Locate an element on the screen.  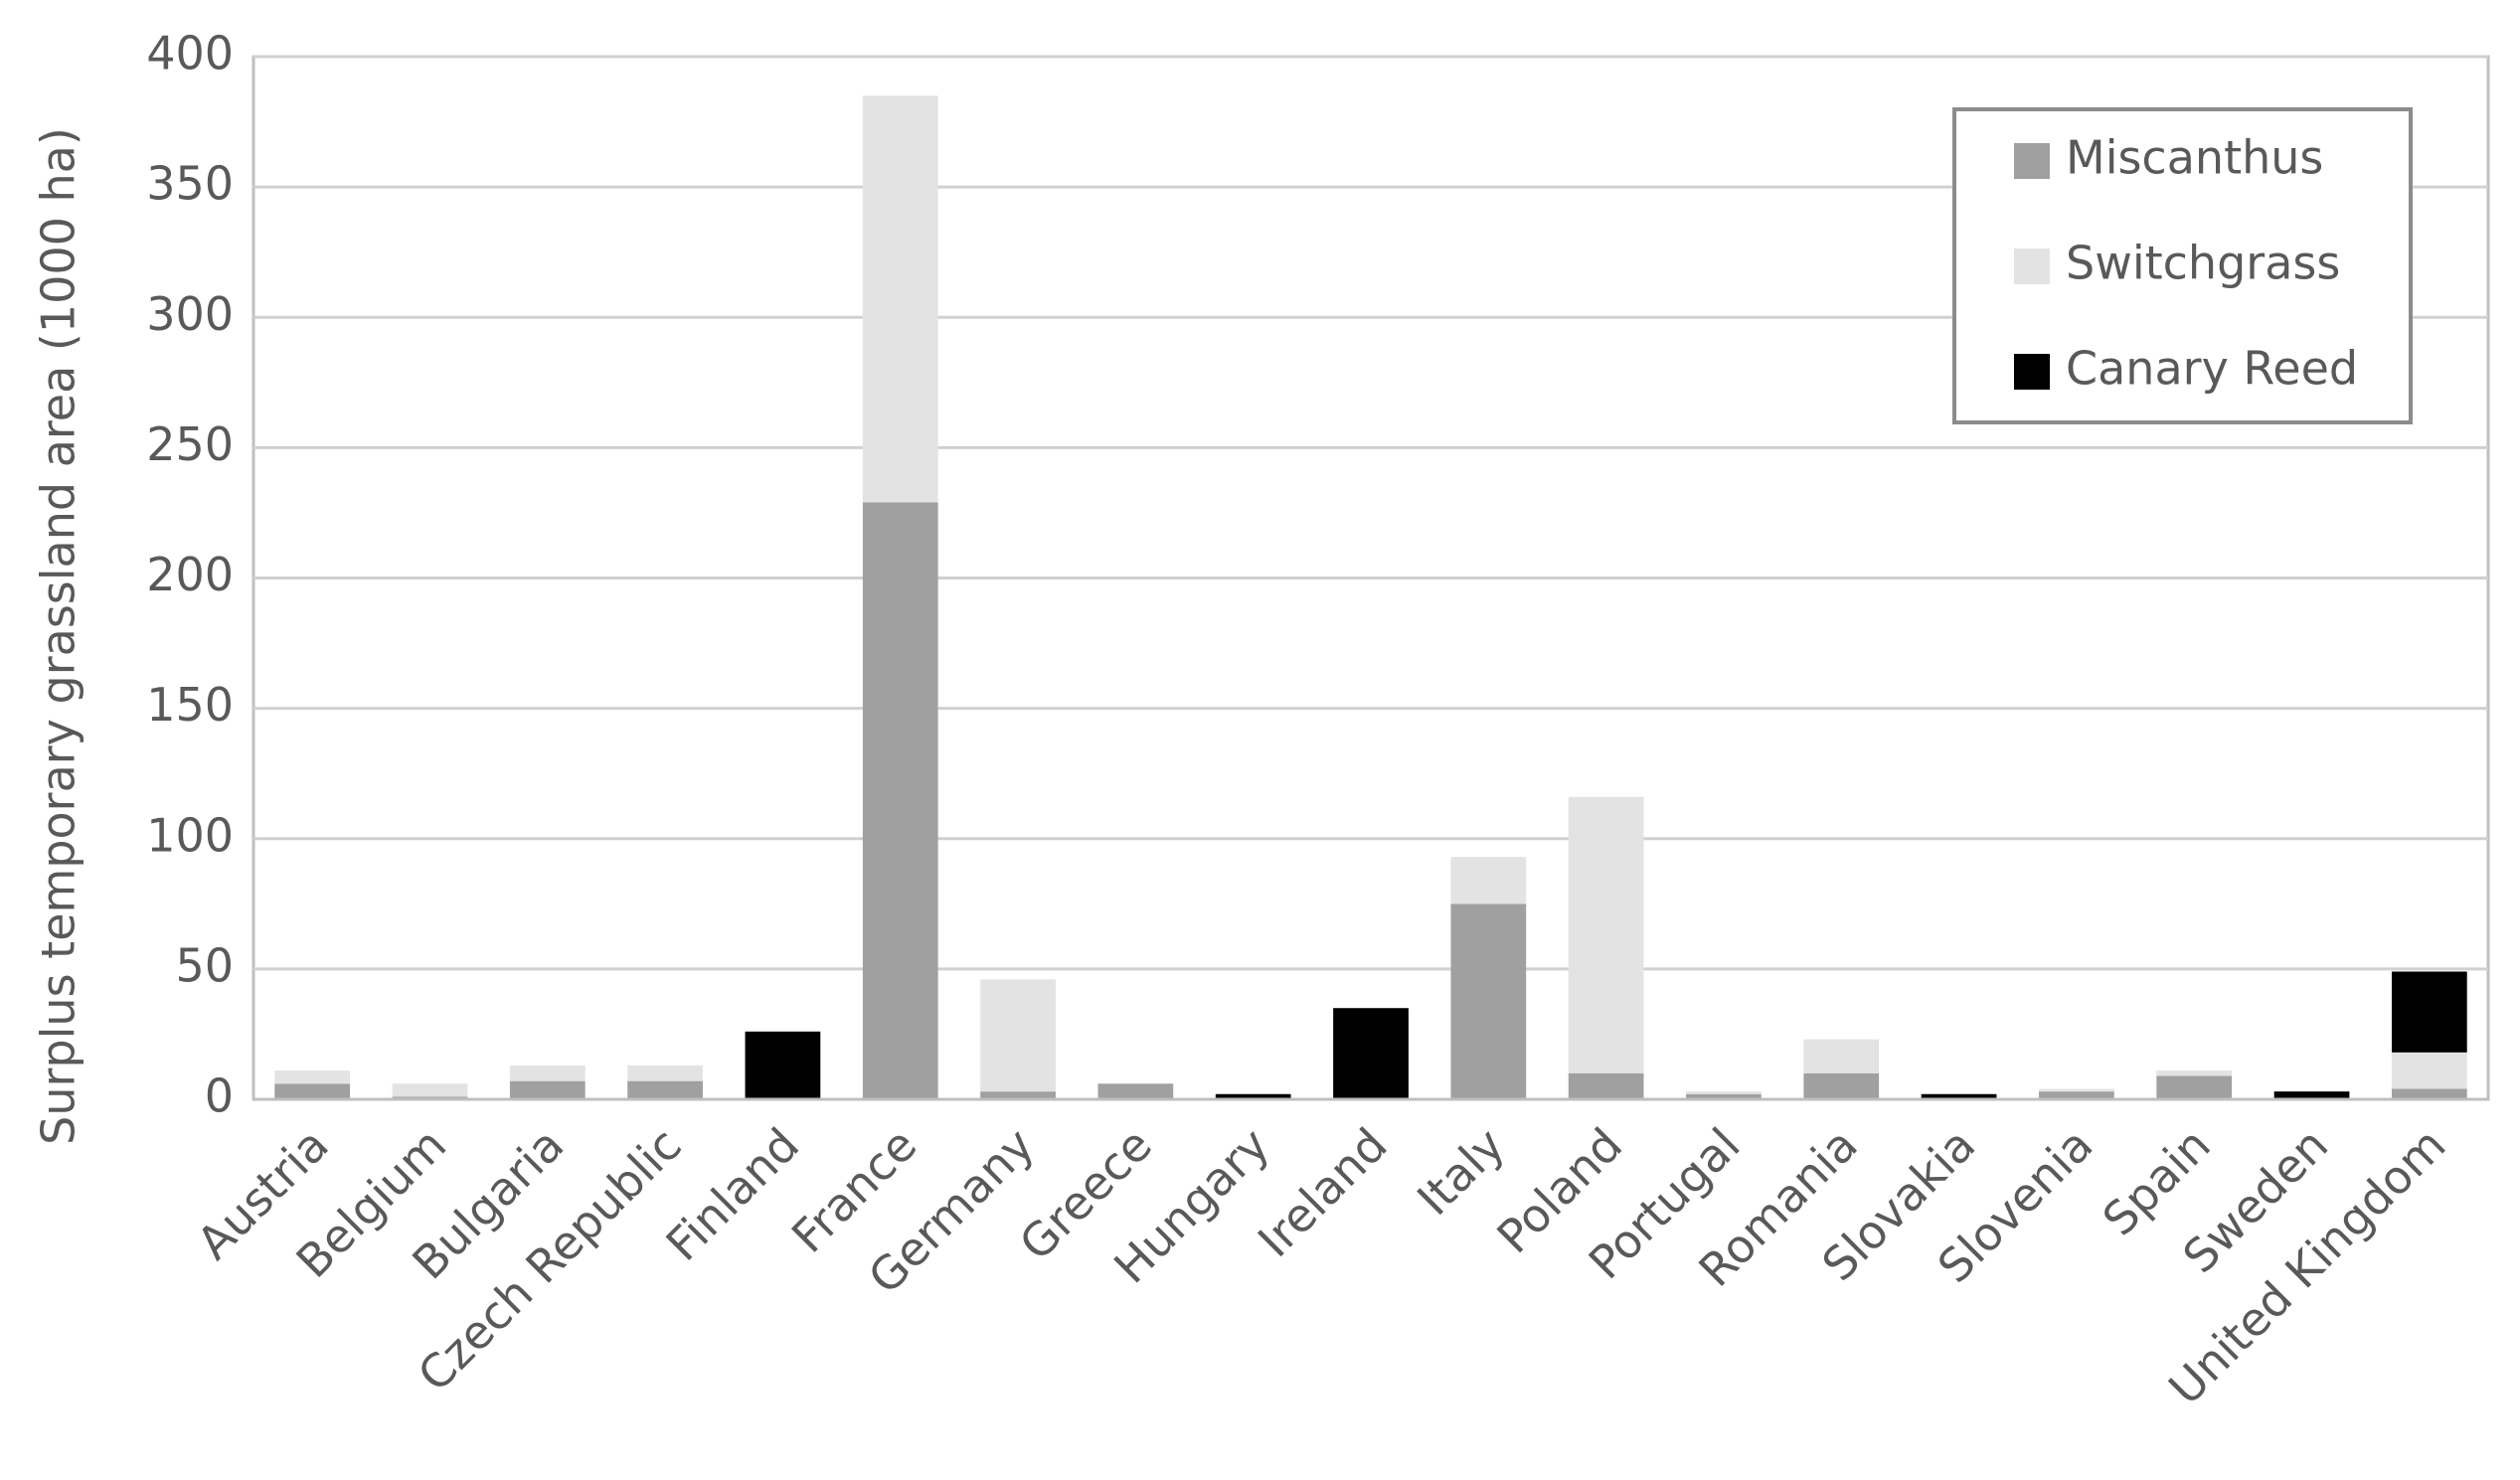
legend-label: Miscanthus is located at coordinates (2194, 158).